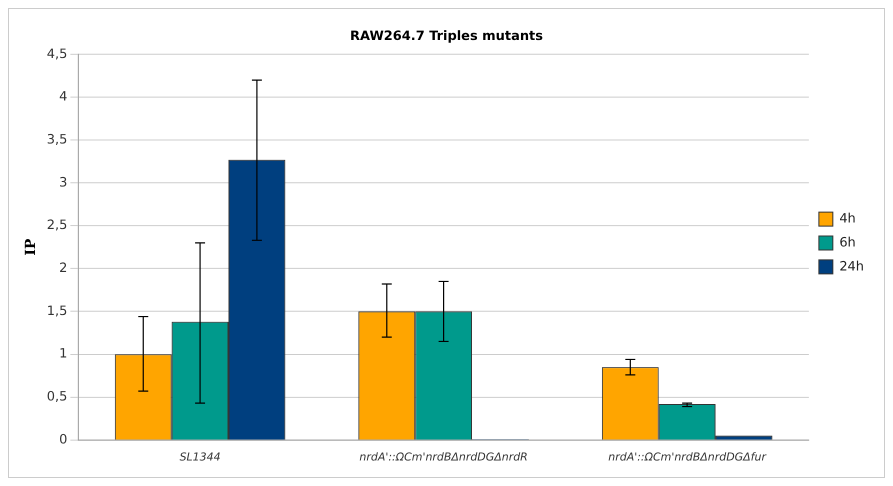 The image size is (893, 486). What do you see at coordinates (57, 396) in the screenshot?
I see `y-tick-label: 0,5` at bounding box center [57, 396].